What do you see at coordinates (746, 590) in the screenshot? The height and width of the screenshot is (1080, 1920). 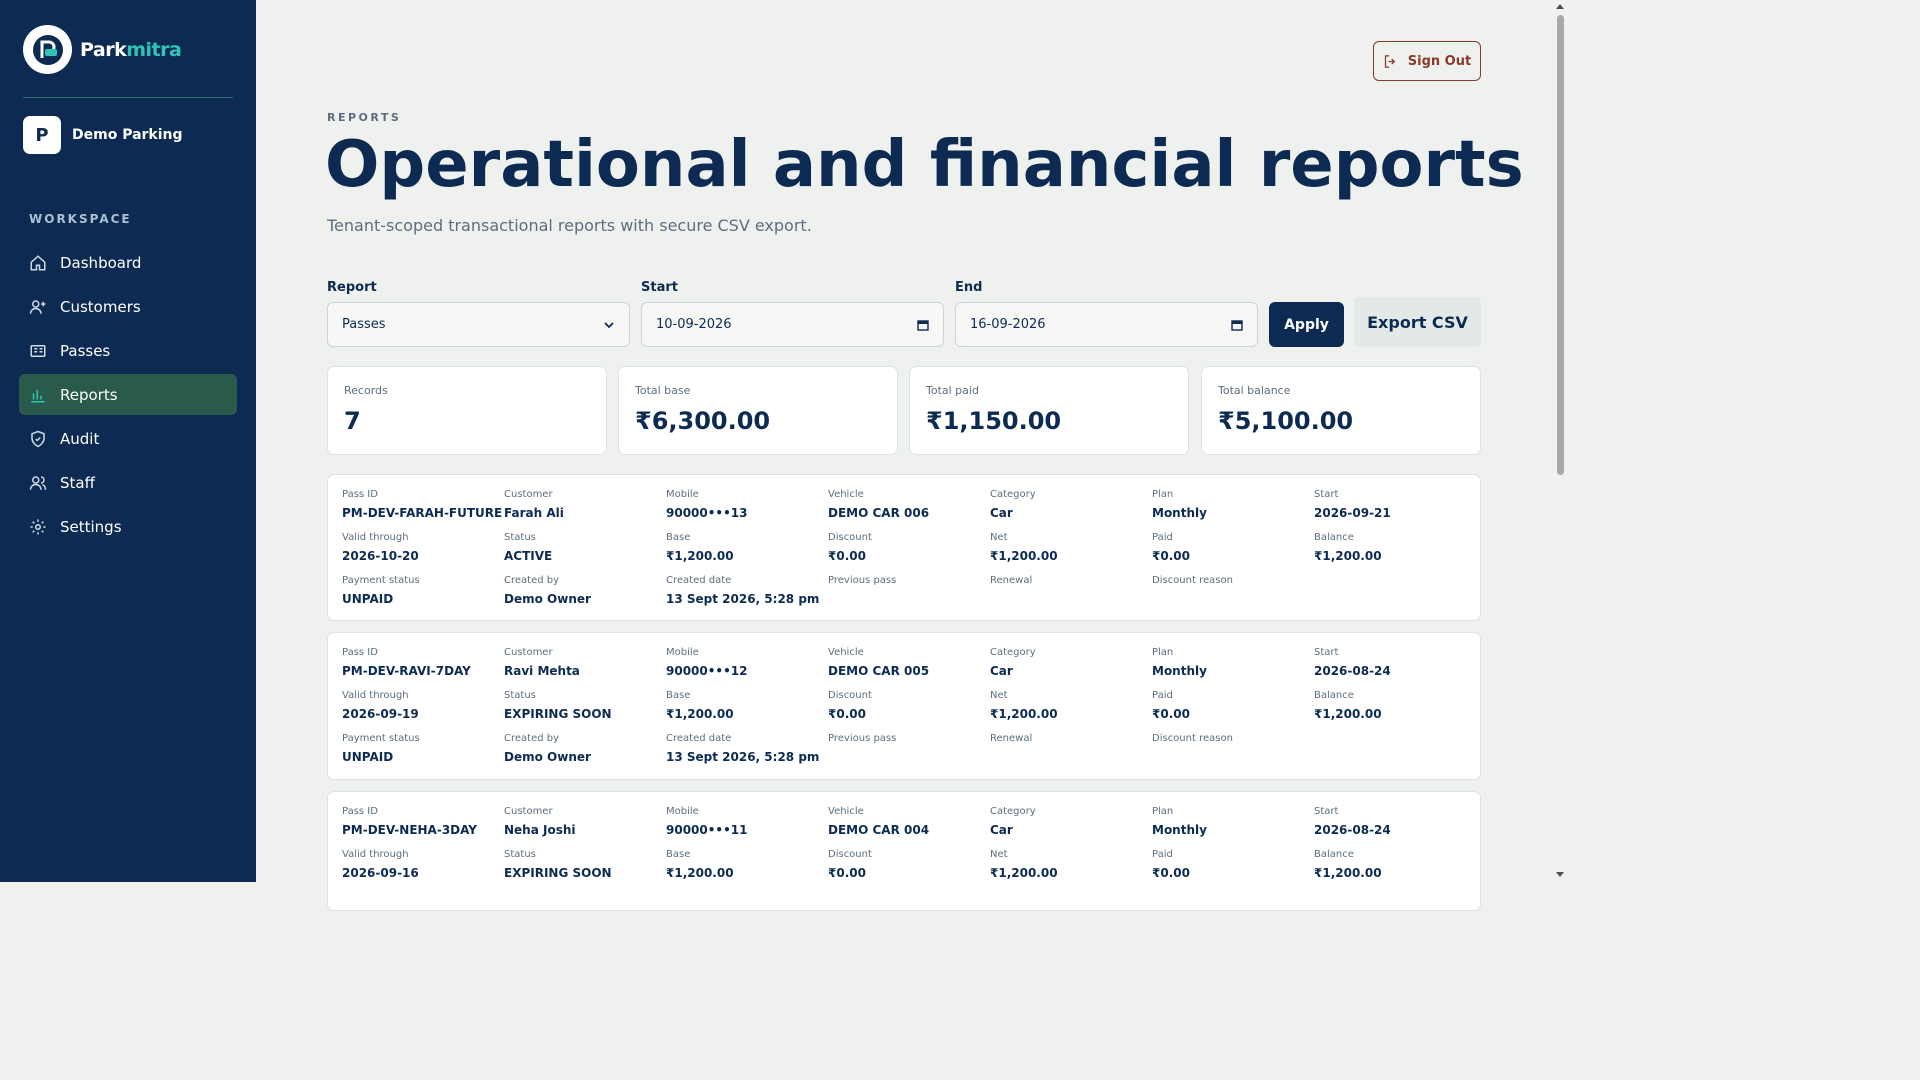 I see `record-field: Created date 13 Sept 2026, 5:28 pm` at bounding box center [746, 590].